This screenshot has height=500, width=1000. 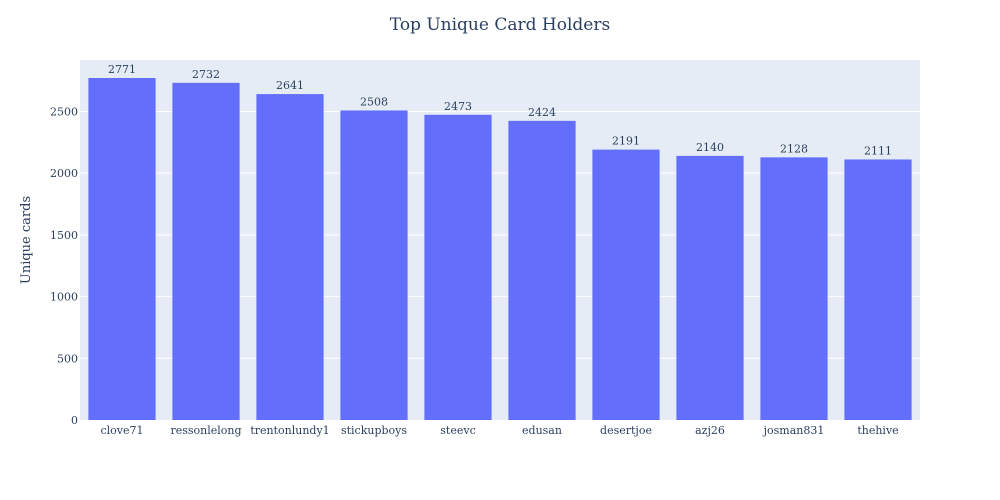 What do you see at coordinates (542, 112) in the screenshot?
I see `data-label: 2424` at bounding box center [542, 112].